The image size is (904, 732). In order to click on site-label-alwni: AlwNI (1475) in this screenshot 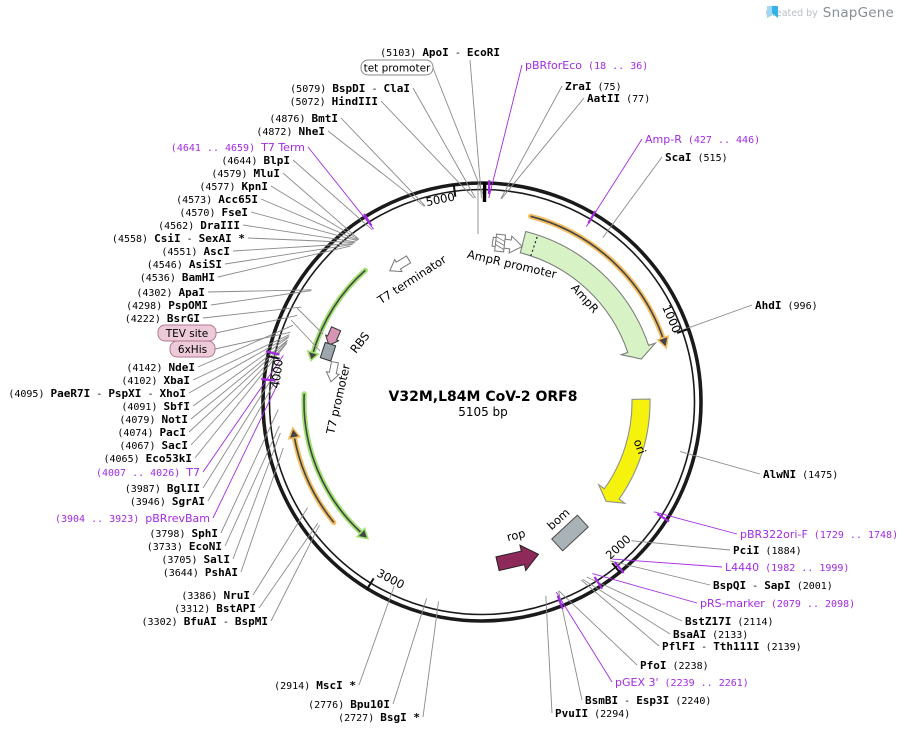, I will do `click(800, 474)`.